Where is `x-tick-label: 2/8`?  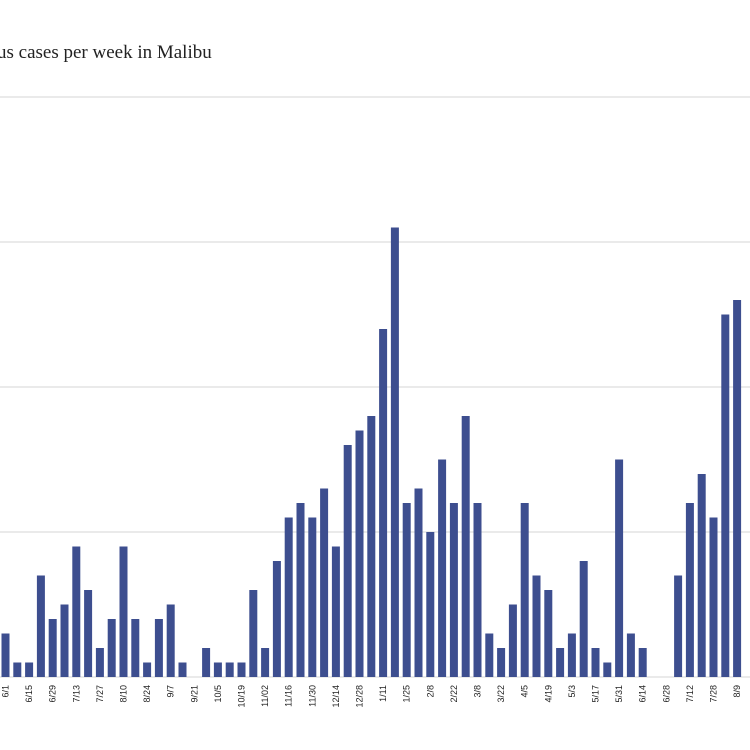
x-tick-label: 2/8 is located at coordinates (430, 691).